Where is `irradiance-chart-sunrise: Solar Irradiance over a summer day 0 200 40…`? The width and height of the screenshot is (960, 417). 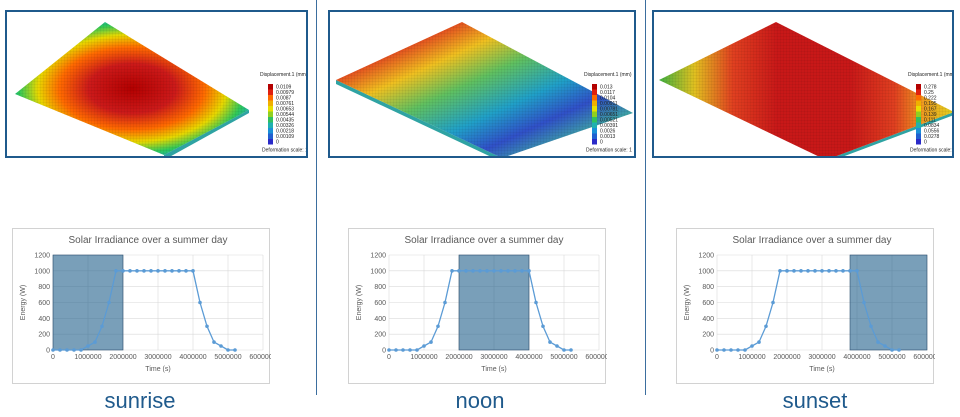
irradiance-chart-sunrise: Solar Irradiance over a summer day 0 200 40… is located at coordinates (141, 306).